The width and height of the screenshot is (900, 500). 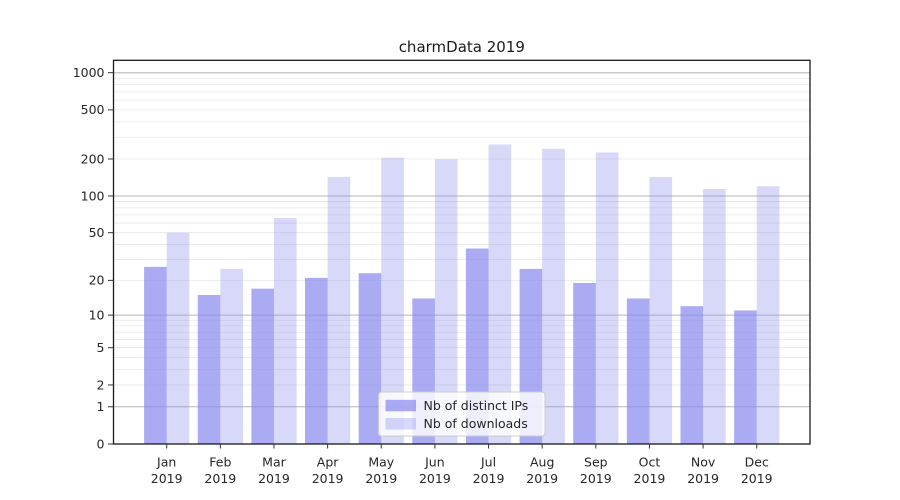 I want to click on bar-oct-ips, so click(x=638, y=371).